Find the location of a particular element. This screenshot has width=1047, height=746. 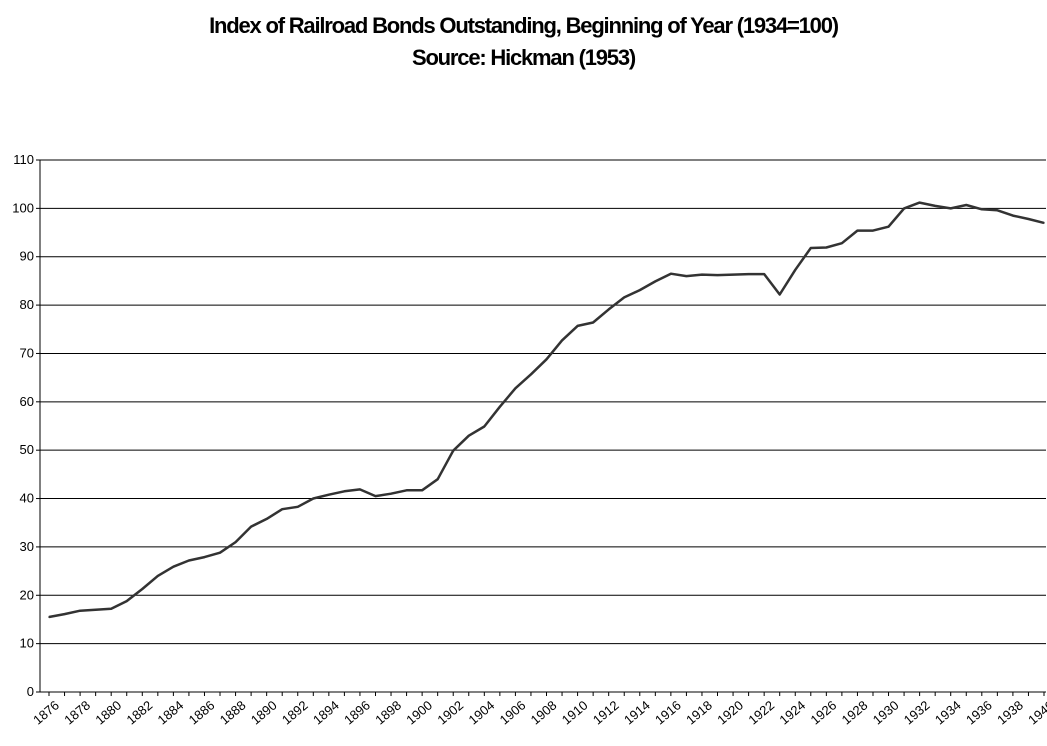

y-tick-label: 110 is located at coordinates (23, 159).